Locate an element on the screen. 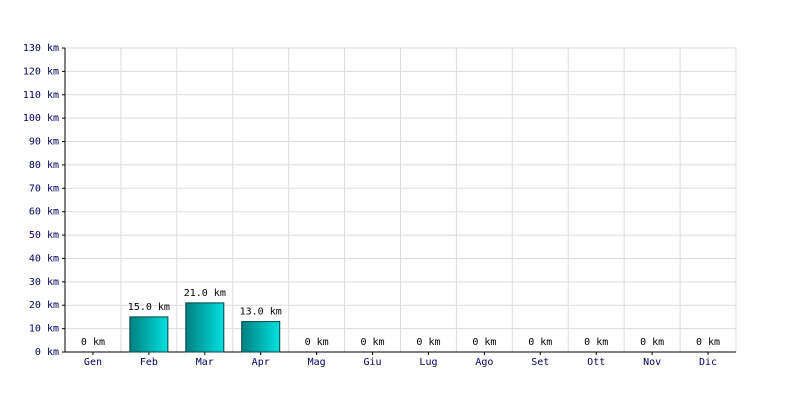 Image resolution: width=800 pixels, height=400 pixels. x-tick-label: Giu is located at coordinates (373, 362).